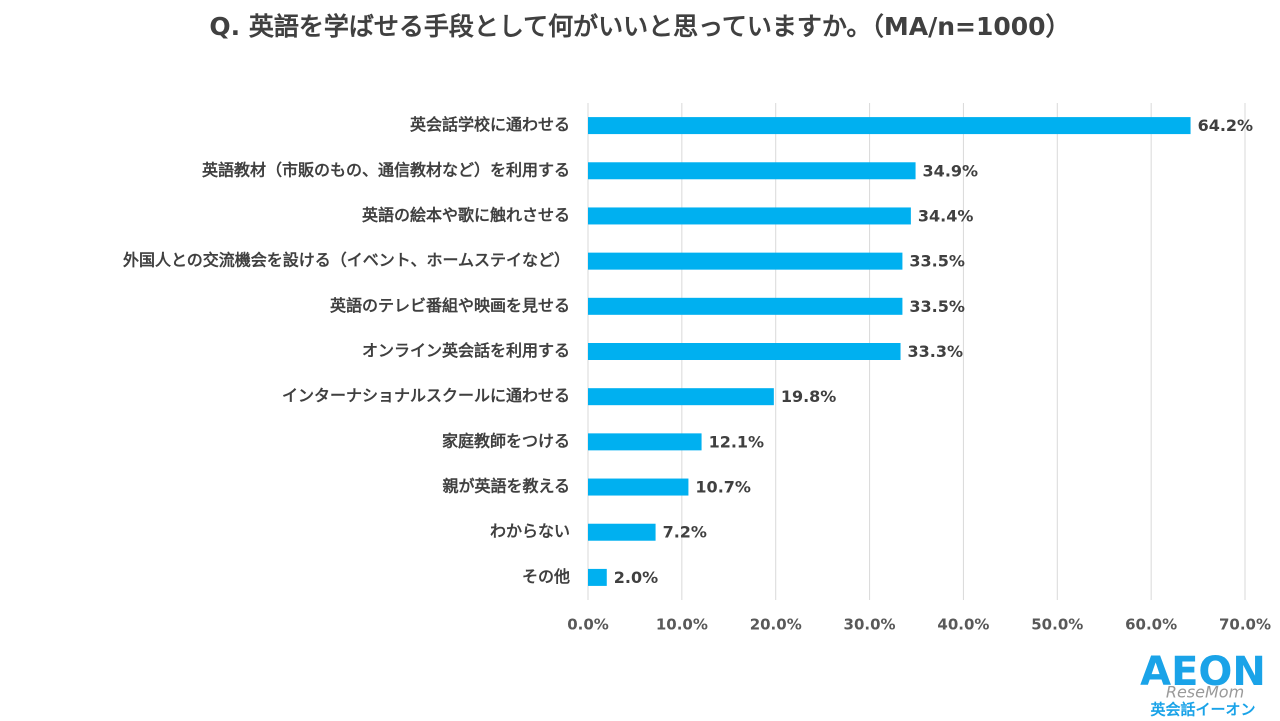  Describe the element at coordinates (1203, 672) in the screenshot. I see `logo-brand: AEON` at that location.